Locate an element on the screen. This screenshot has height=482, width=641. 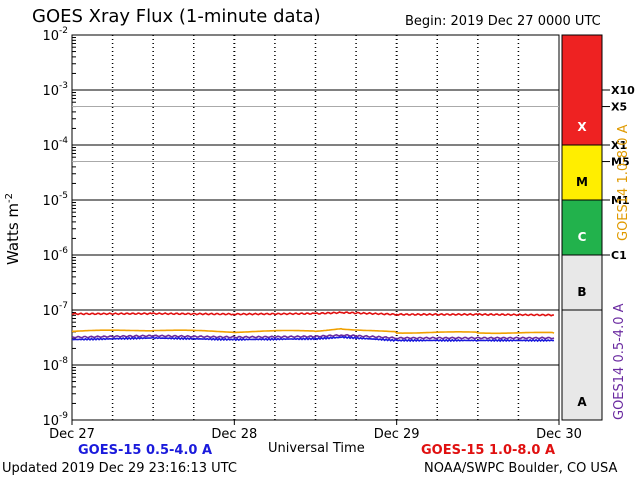
begin-time-label: Begin: 2019 Dec 27 0000 UTC is located at coordinates (503, 21).